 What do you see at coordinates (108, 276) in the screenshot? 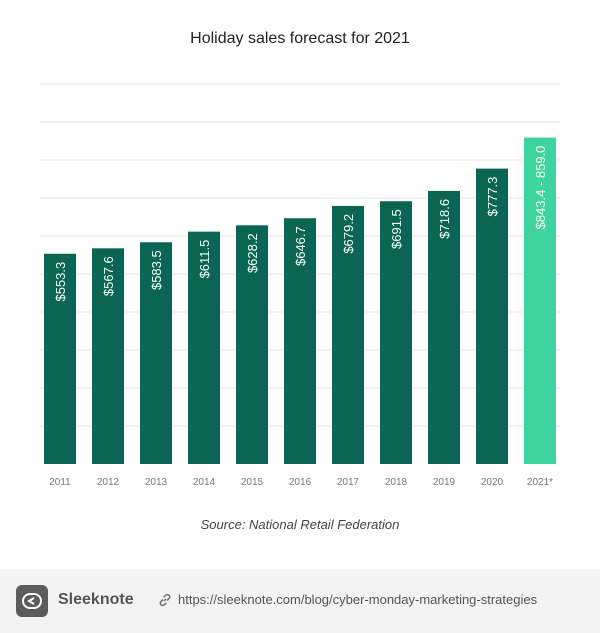
I see `data-label: $567.6` at bounding box center [108, 276].